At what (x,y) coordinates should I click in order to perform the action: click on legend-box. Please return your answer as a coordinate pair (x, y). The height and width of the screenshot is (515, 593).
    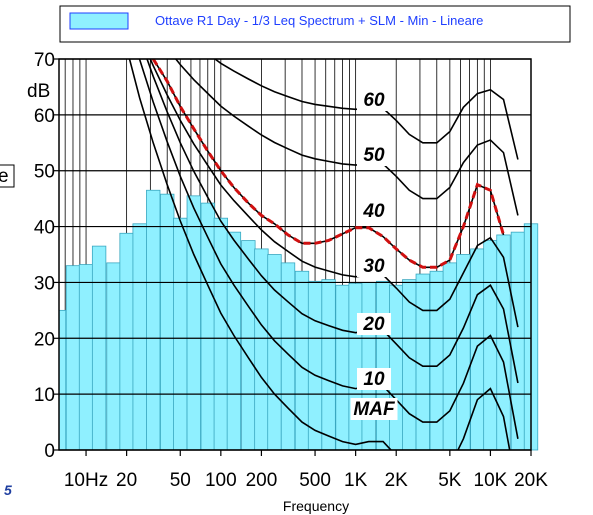
    Looking at the image, I should click on (315, 24).